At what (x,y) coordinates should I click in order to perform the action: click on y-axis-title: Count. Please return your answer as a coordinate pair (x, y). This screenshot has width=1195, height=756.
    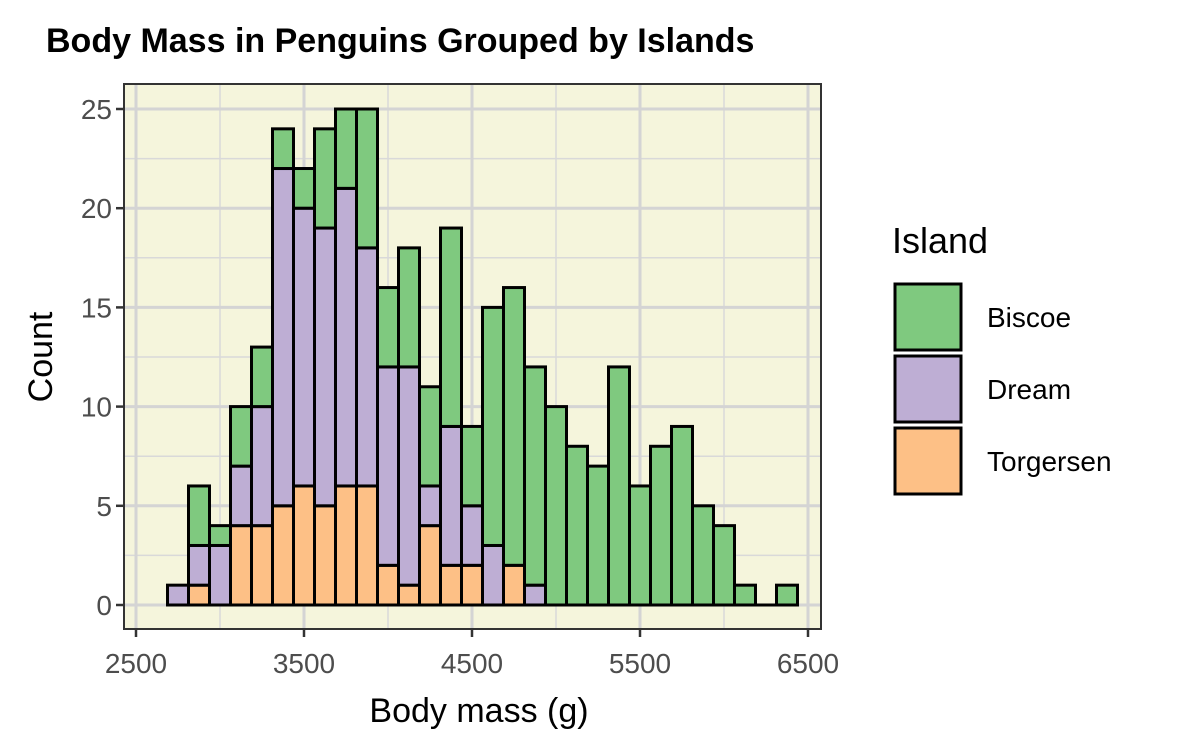
    Looking at the image, I should click on (41, 356).